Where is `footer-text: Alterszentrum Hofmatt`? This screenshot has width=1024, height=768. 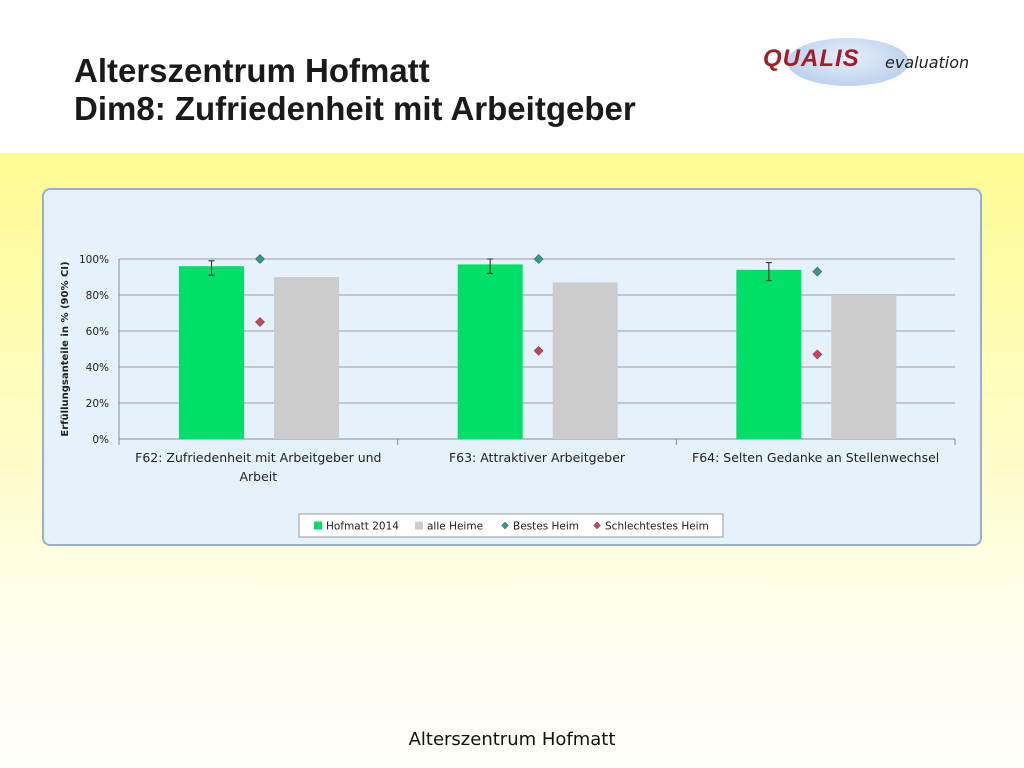 footer-text: Alterszentrum Hofmatt is located at coordinates (512, 739).